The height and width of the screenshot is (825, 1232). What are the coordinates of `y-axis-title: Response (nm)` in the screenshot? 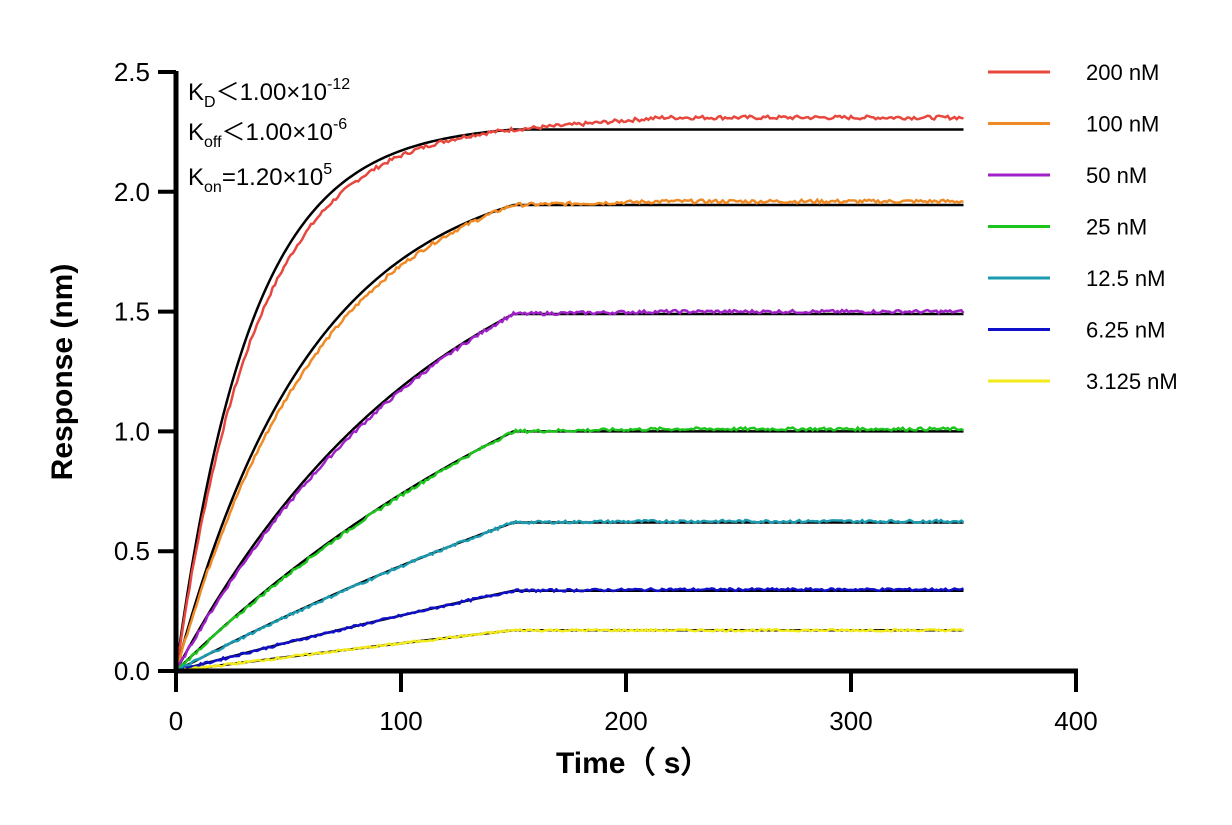 It's located at (62, 372).